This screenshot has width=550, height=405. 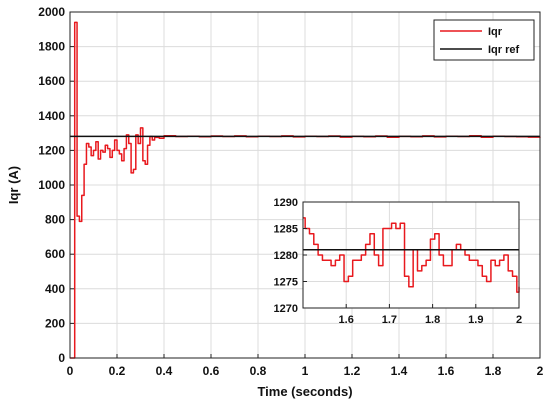 I want to click on main-x-tick-label: 0.6, so click(x=211, y=371).